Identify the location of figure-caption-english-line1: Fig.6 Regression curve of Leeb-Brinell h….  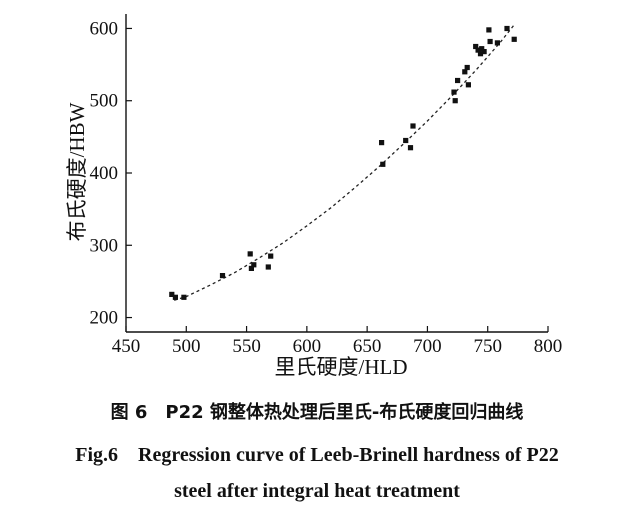
(317, 455).